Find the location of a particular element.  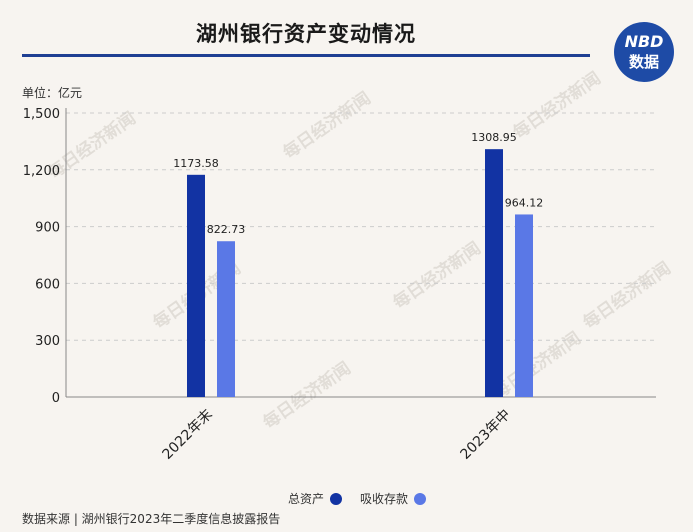

legend-label-deposits: 吸收存款 is located at coordinates (384, 499).